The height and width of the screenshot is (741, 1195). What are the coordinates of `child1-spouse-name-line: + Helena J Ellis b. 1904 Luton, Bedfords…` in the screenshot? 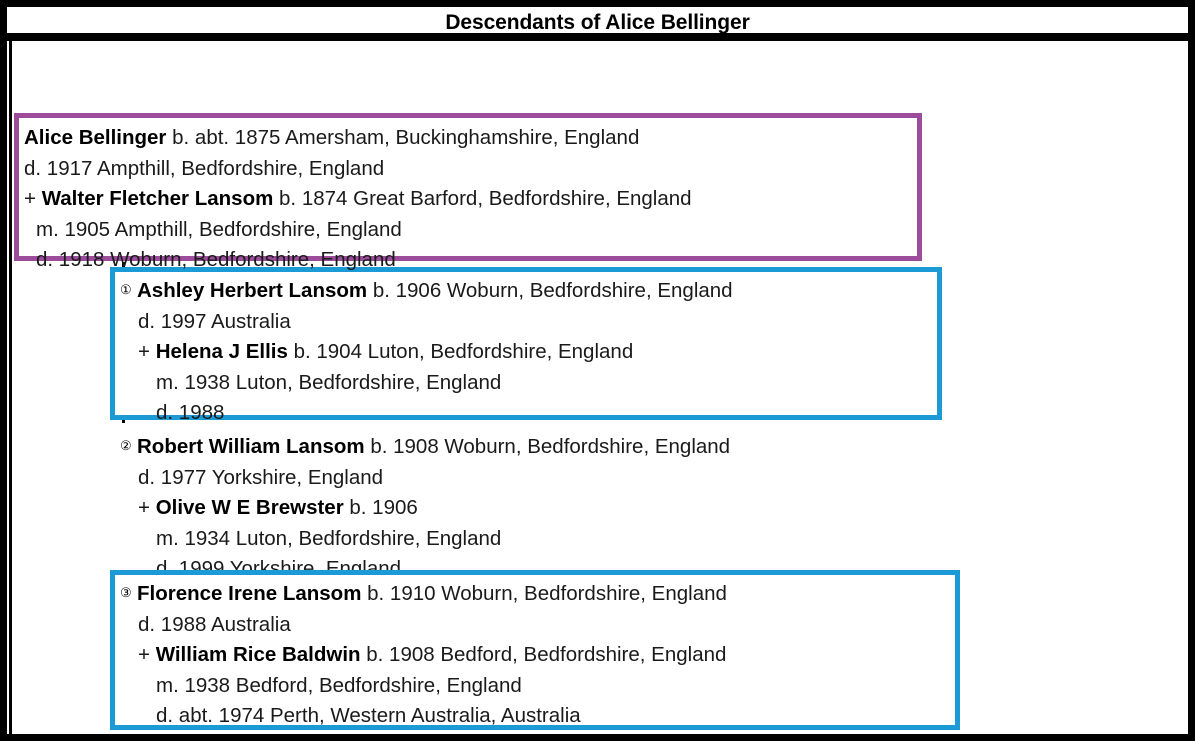 It's located at (528, 352).